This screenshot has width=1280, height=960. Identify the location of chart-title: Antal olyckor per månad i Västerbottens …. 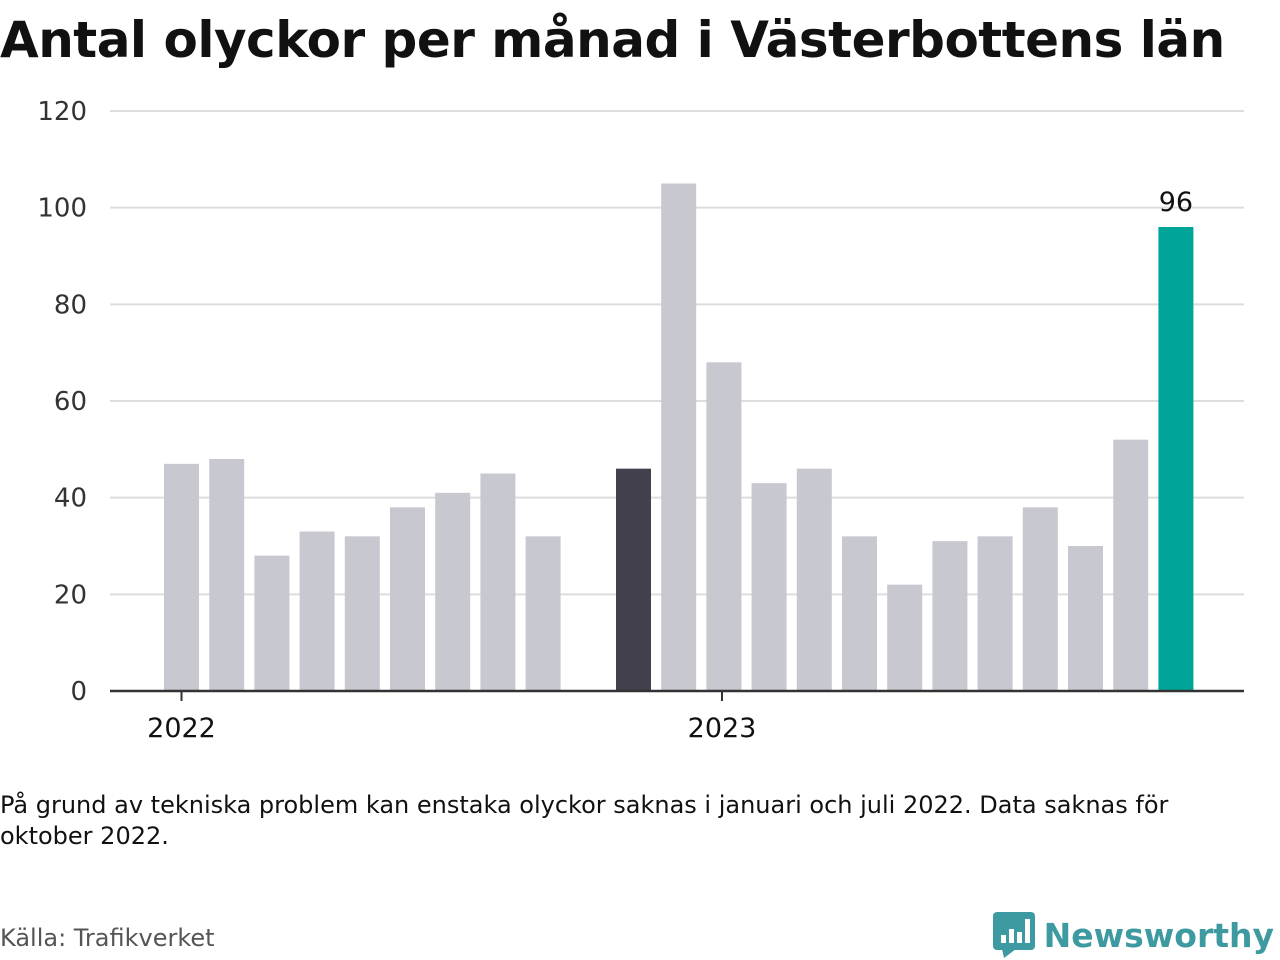
(612, 40).